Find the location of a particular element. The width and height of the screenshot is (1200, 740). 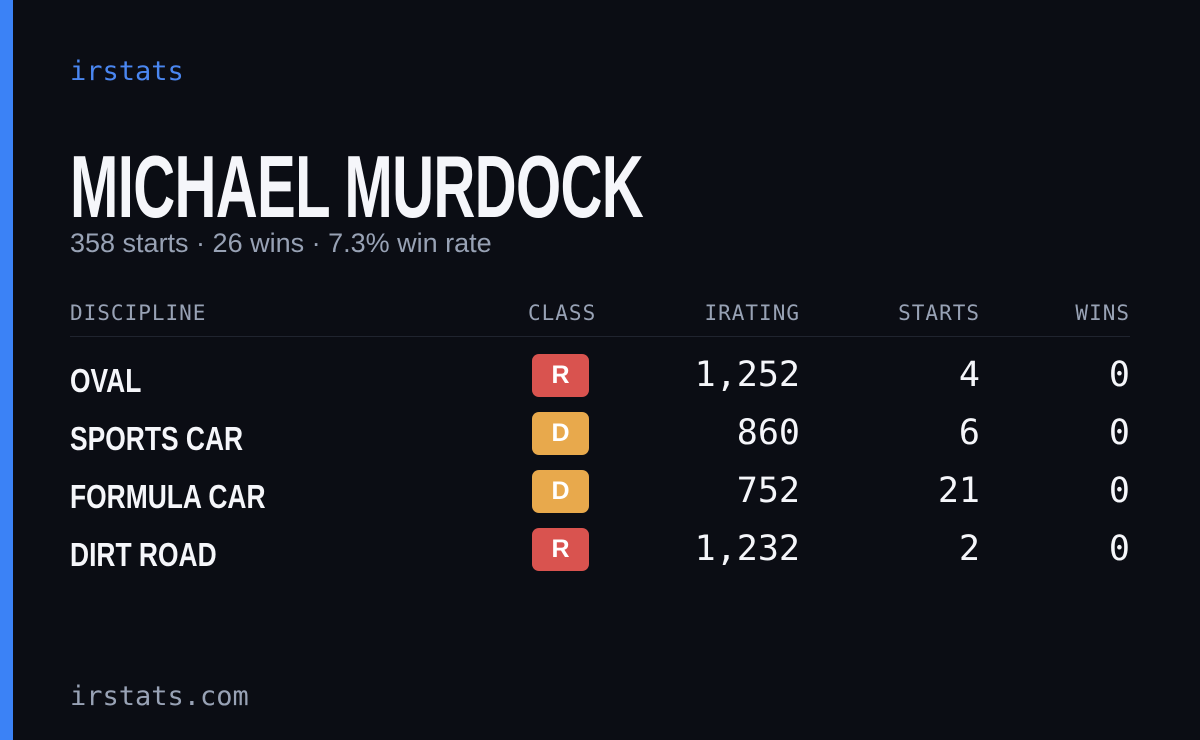

irating: 1,232 is located at coordinates (747, 549).